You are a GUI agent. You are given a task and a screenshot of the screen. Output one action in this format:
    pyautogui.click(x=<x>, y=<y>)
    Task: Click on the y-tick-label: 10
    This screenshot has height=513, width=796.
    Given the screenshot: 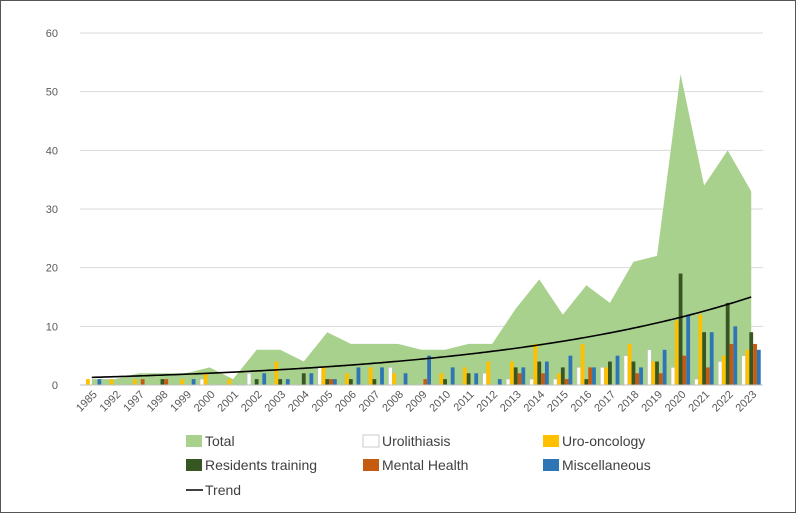 What is the action you would take?
    pyautogui.click(x=52, y=327)
    